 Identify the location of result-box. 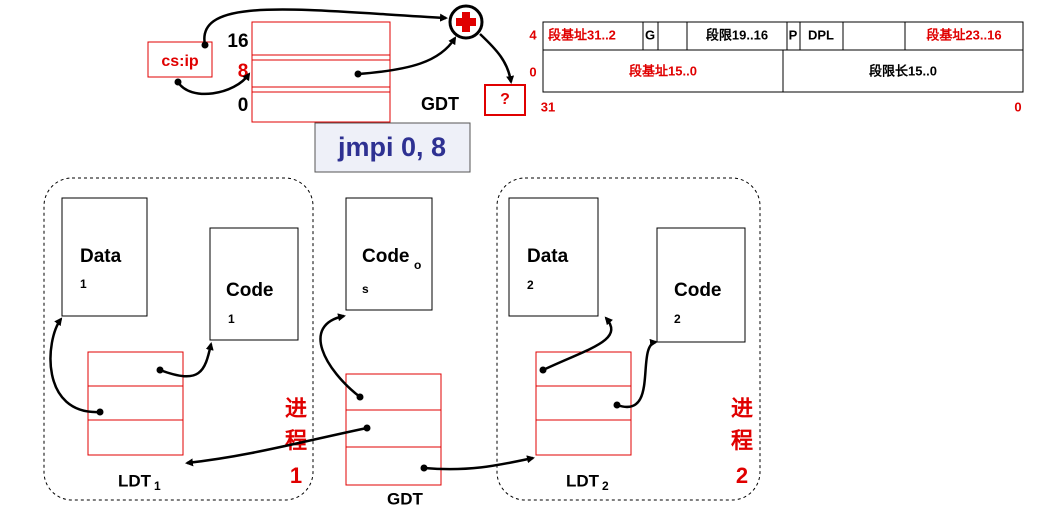
(505, 100).